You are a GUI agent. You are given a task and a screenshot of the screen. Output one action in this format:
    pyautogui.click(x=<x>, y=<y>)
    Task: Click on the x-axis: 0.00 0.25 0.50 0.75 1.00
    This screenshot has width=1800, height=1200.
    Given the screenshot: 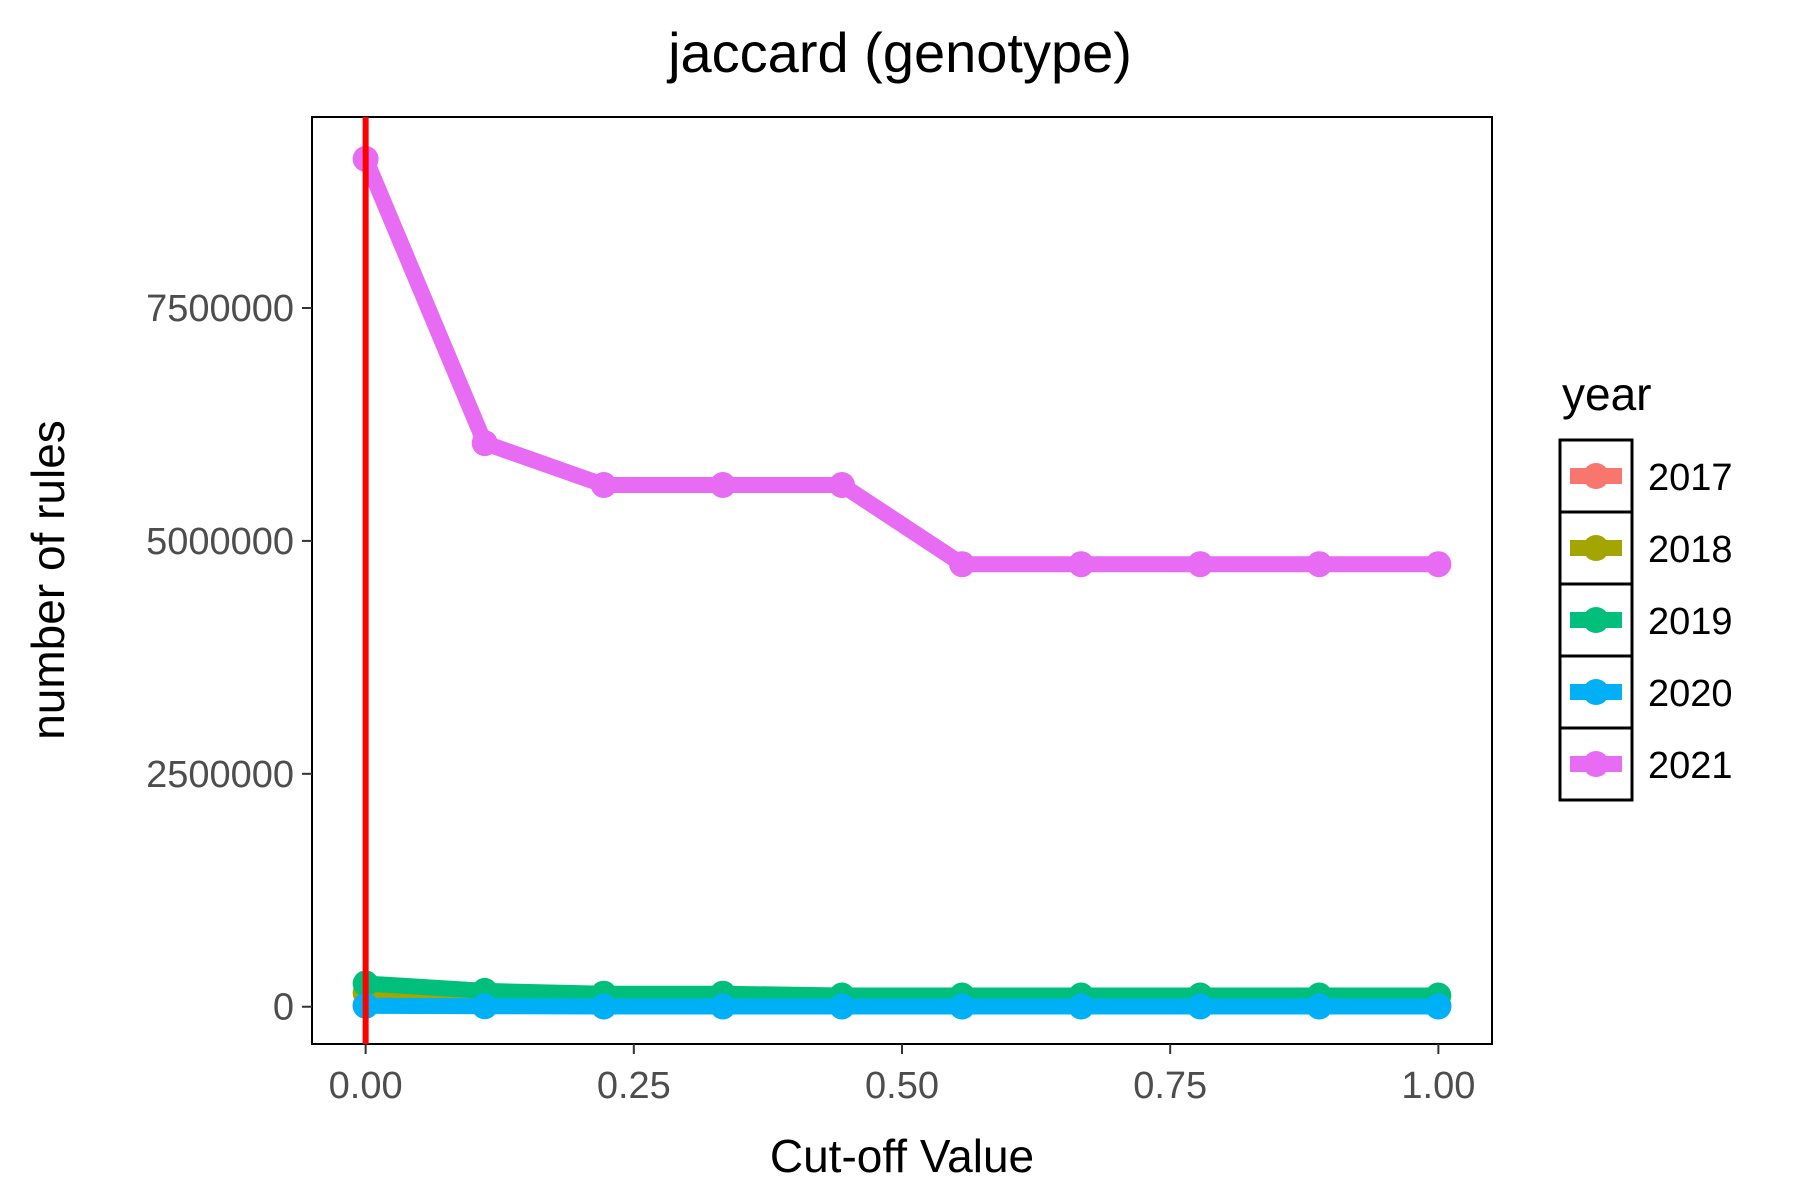 What is the action you would take?
    pyautogui.click(x=902, y=1075)
    